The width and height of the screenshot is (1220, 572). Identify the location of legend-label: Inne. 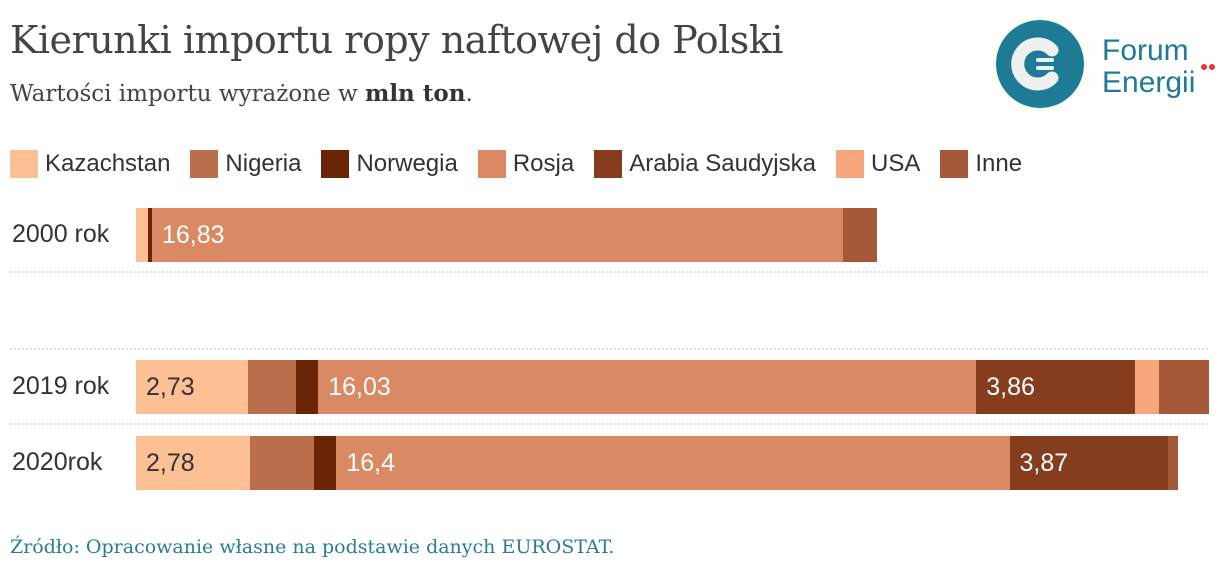
(999, 163).